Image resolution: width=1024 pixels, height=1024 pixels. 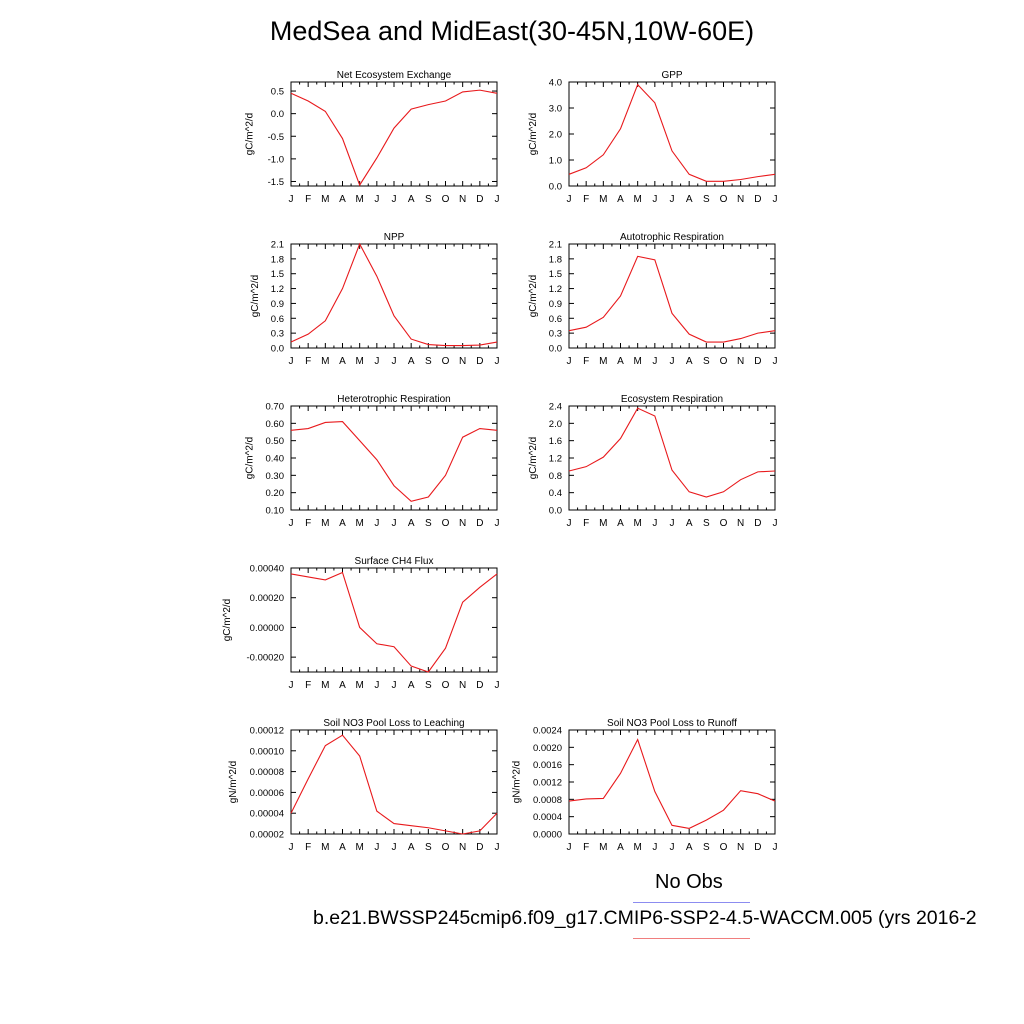 What do you see at coordinates (267, 731) in the screenshot?
I see `y-tick-label: 0.00012` at bounding box center [267, 731].